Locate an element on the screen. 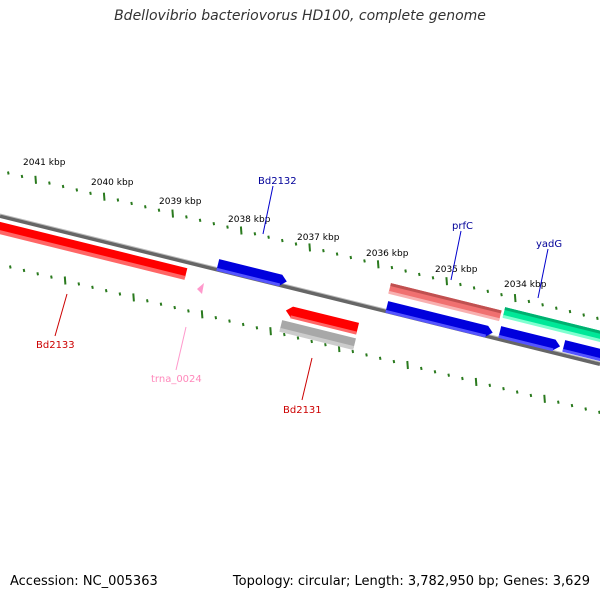 Image resolution: width=600 pixels, height=600 pixels. scale-label-2036: 2036 kbp is located at coordinates (387, 254).